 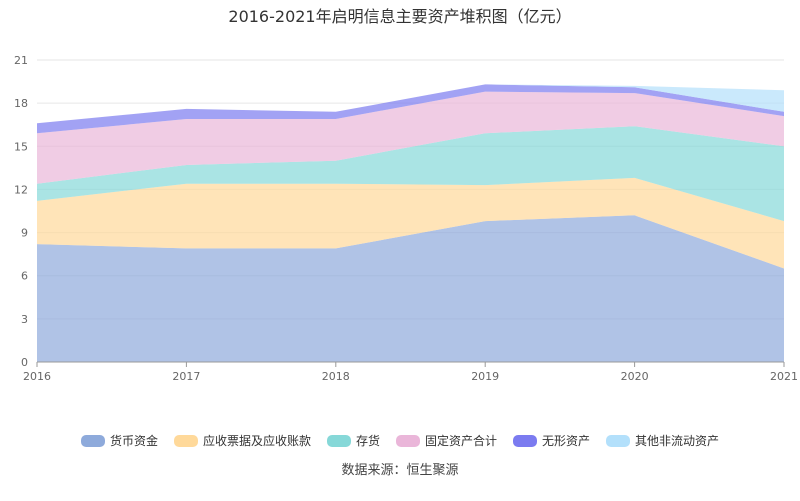 What do you see at coordinates (24, 319) in the screenshot?
I see `y-tick-label: 3` at bounding box center [24, 319].